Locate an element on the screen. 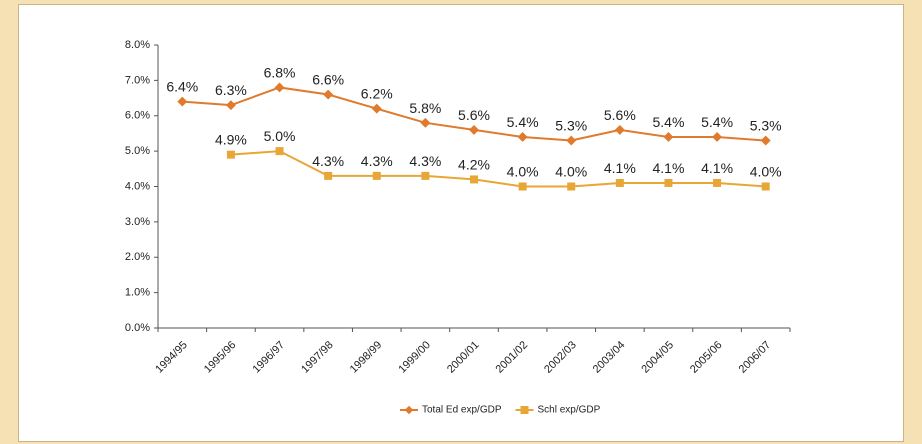 Image resolution: width=922 pixels, height=444 pixels. y-tick-label: 7.0% is located at coordinates (137, 80).